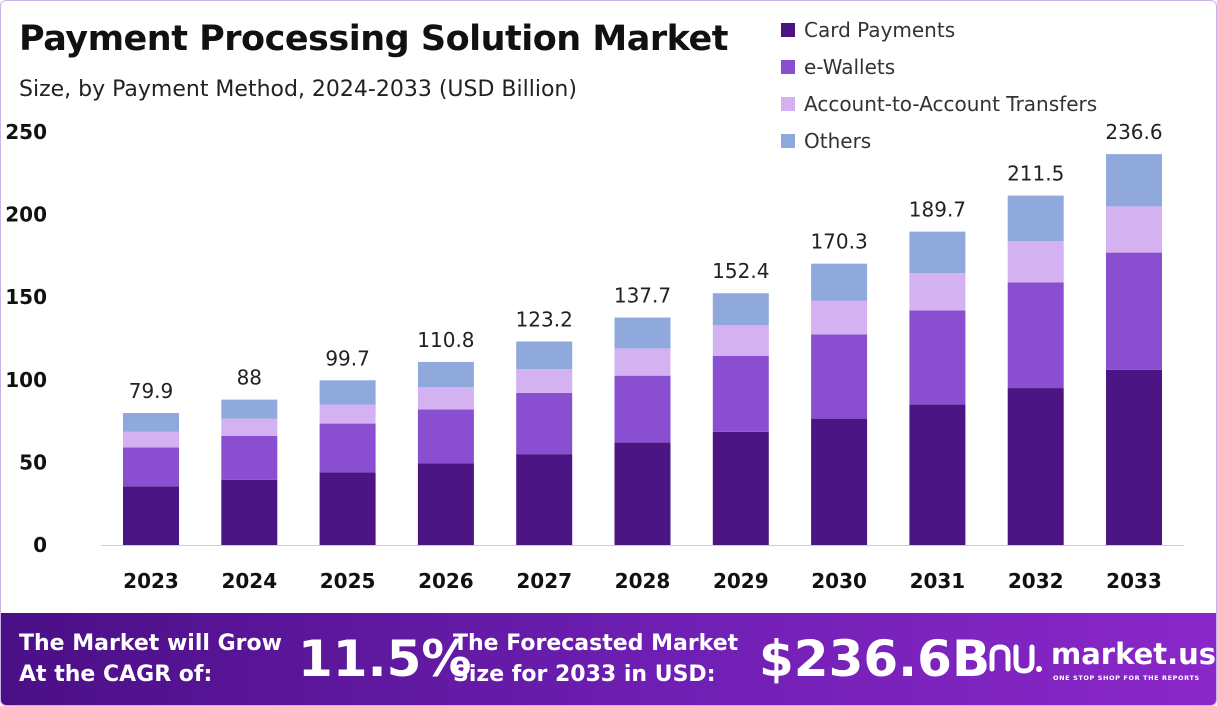 This screenshot has width=1217, height=706. I want to click on cagr-value: 11.5%, so click(385, 659).